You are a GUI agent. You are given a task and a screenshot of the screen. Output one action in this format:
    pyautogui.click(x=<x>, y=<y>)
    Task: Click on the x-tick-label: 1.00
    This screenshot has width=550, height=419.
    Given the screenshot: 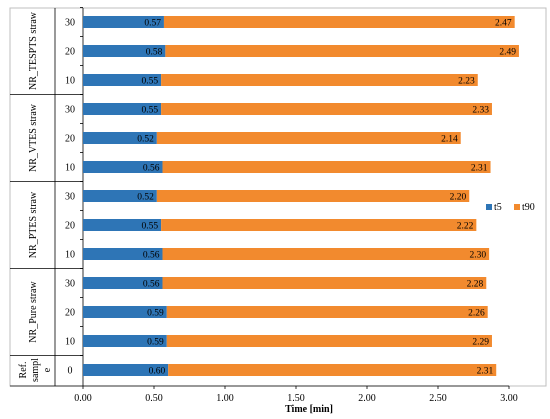 What is the action you would take?
    pyautogui.click(x=225, y=398)
    